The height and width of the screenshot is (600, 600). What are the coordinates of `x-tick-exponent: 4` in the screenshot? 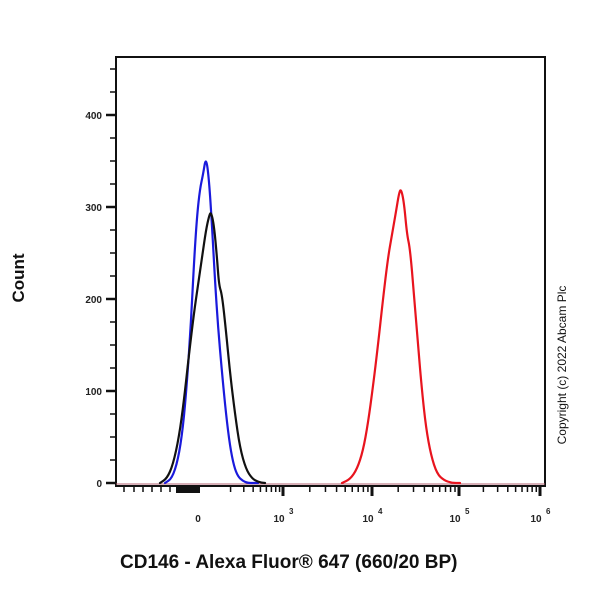 It's located at (380, 511).